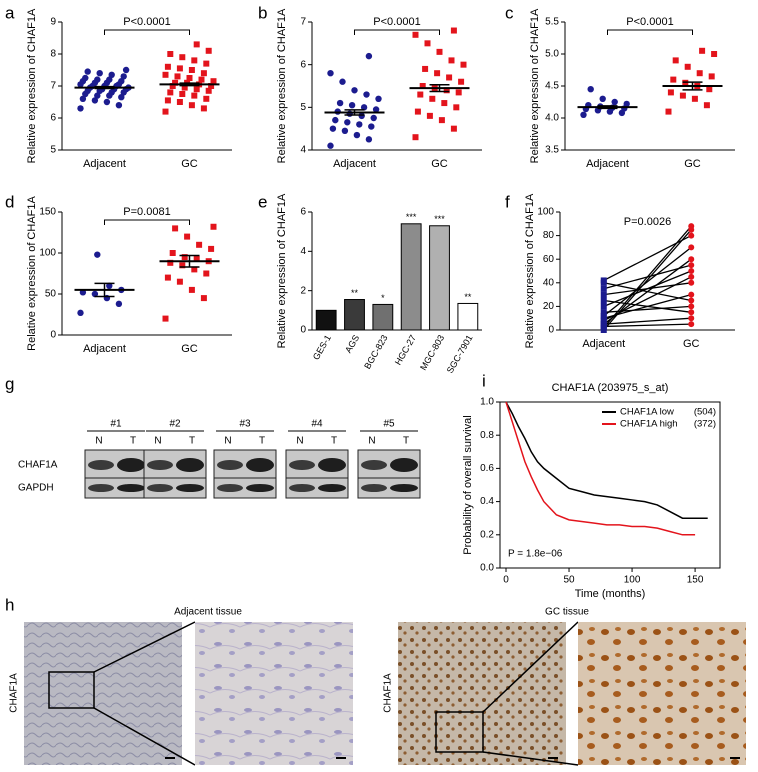 Image resolution: width=758 pixels, height=772 pixels. Describe the element at coordinates (487, 468) in the screenshot. I see `y-tick-label: 0.6` at that location.